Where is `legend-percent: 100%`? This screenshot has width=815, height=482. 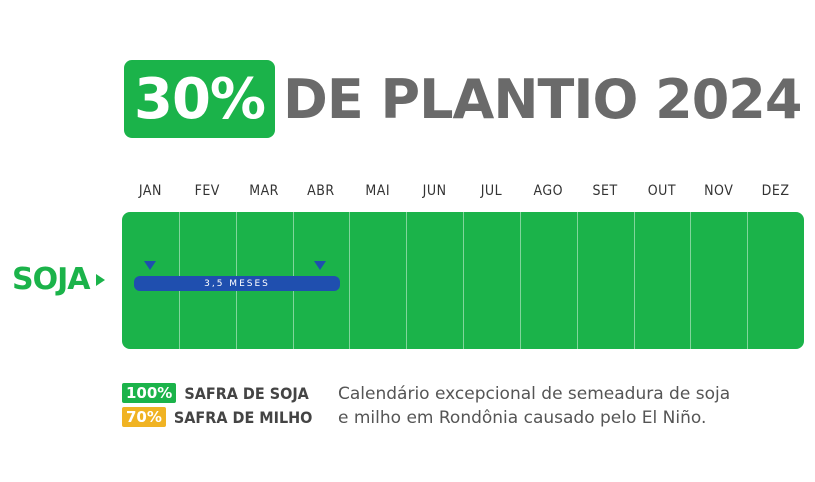
legend-percent: 100% is located at coordinates (149, 393).